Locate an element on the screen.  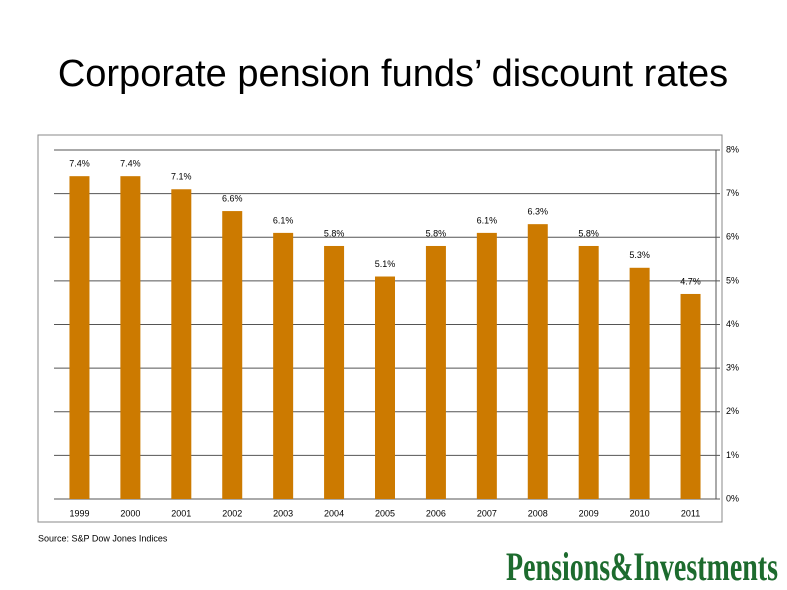
data-label: 5.1% is located at coordinates (385, 264).